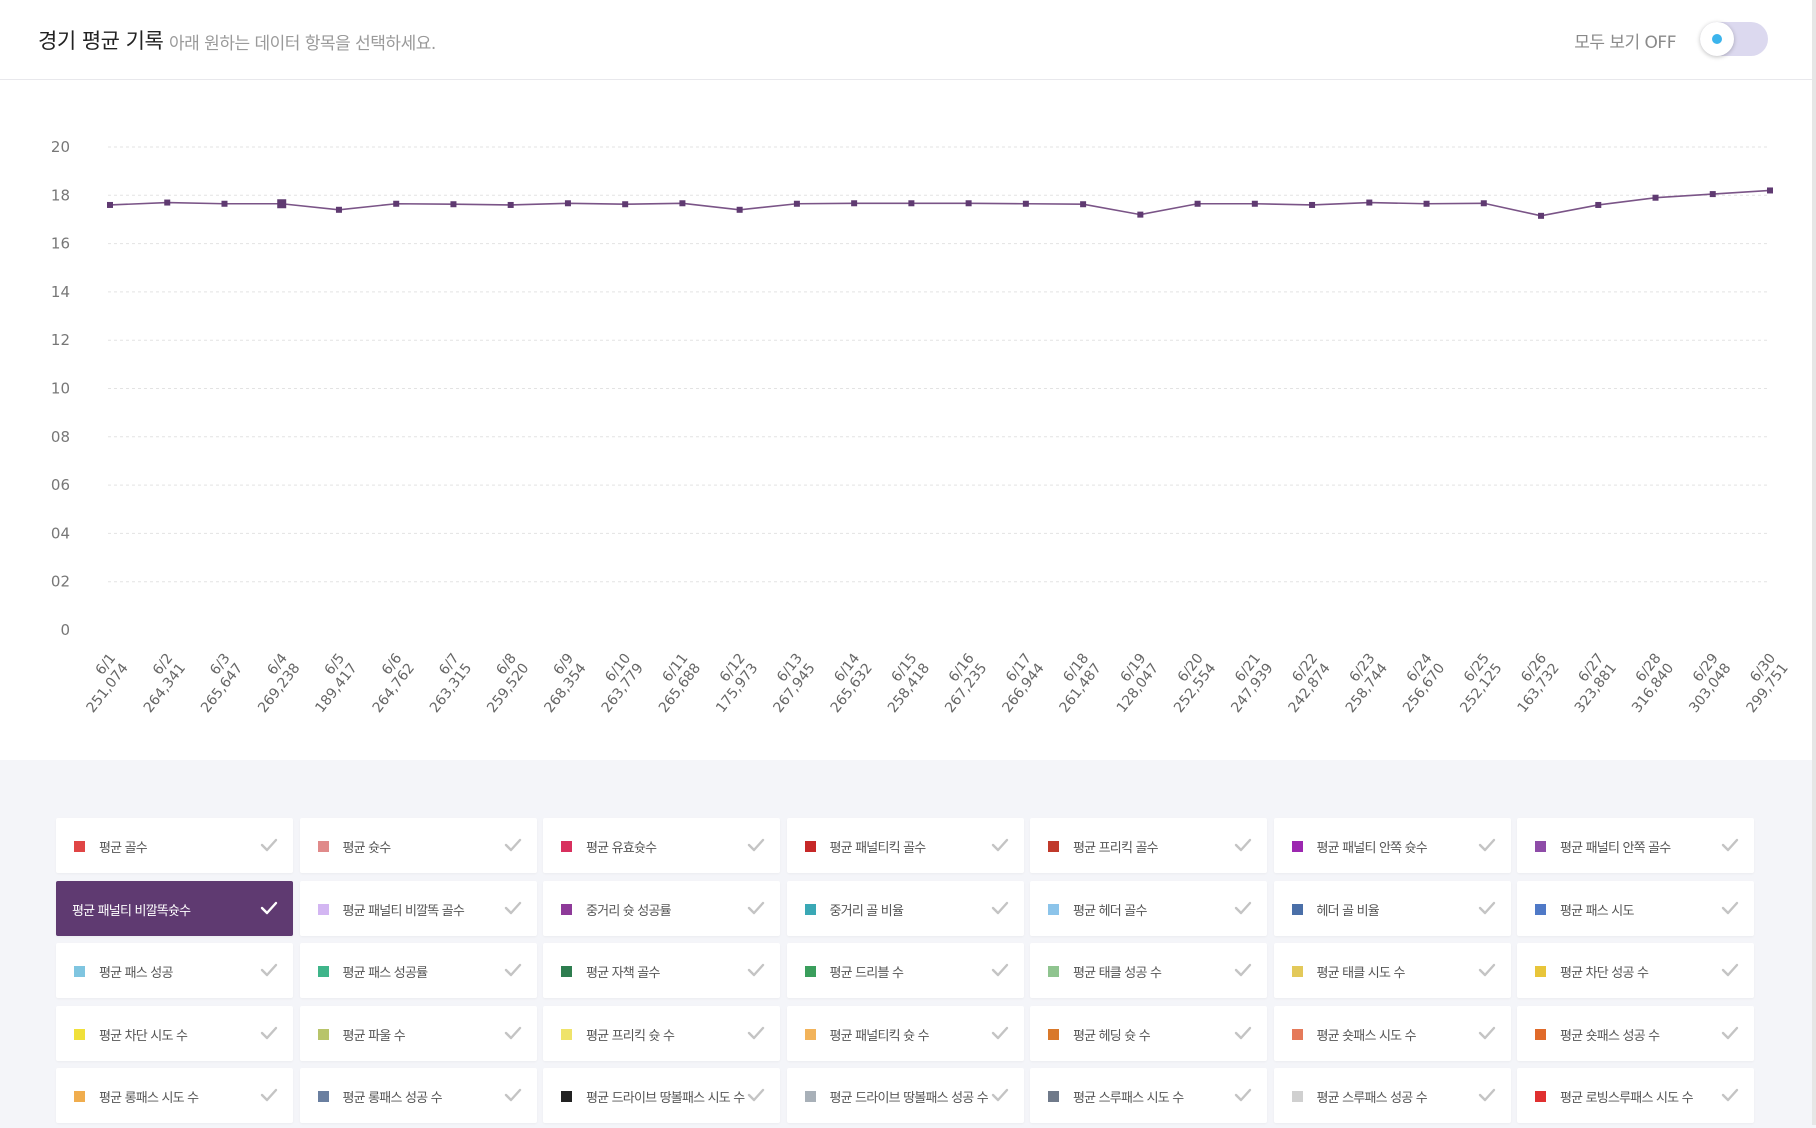 Image resolution: width=1816 pixels, height=1128 pixels. What do you see at coordinates (1392, 1095) in the screenshot?
I see `legend-item: 평균 스루패스 성공 수` at bounding box center [1392, 1095].